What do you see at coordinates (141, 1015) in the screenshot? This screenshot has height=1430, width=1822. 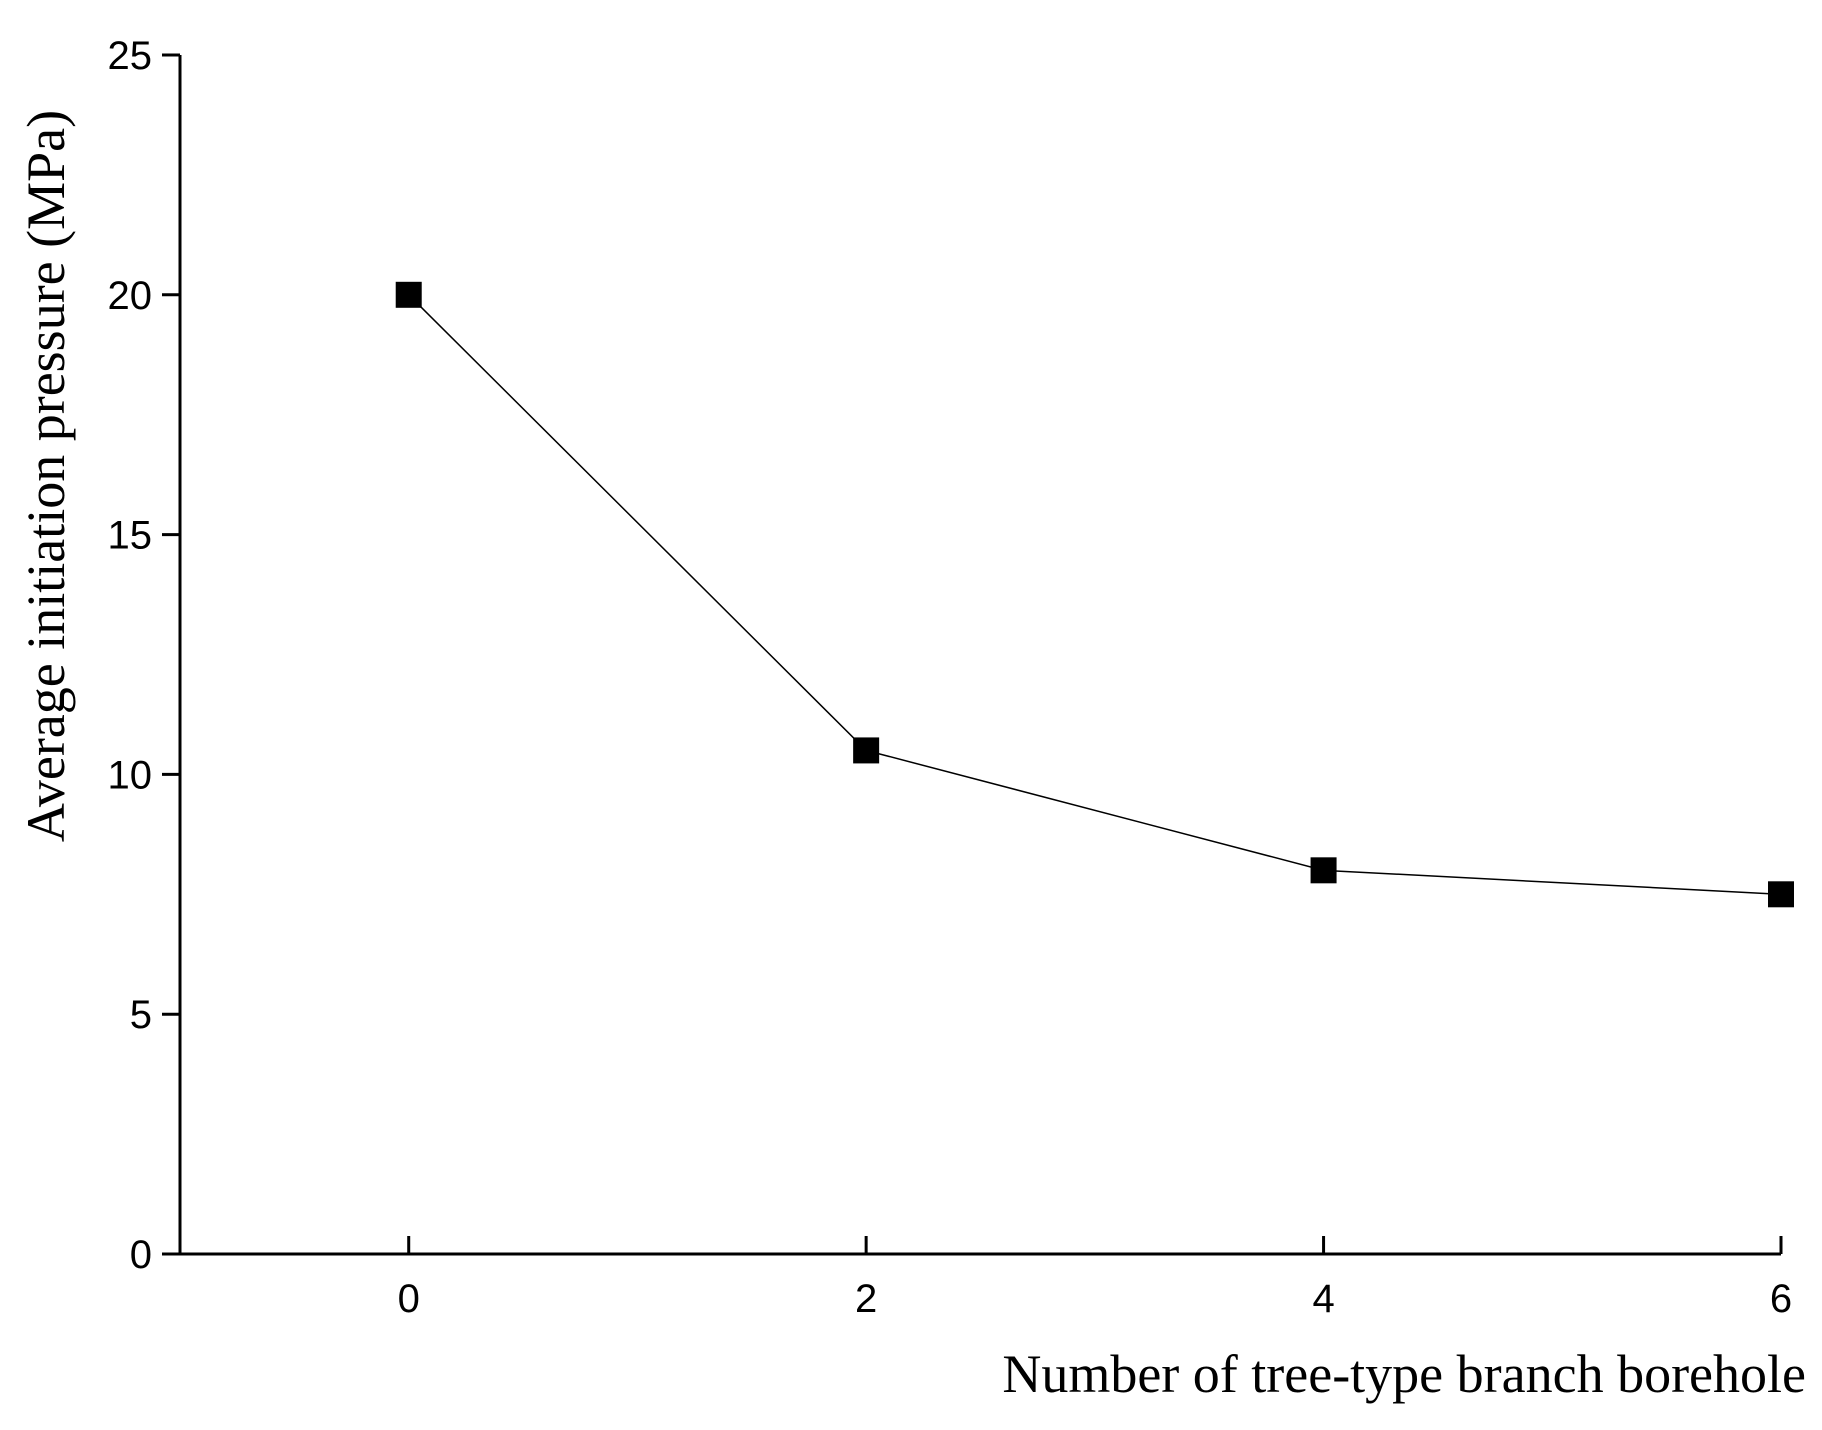 I see `y-tick-label: 5` at bounding box center [141, 1015].